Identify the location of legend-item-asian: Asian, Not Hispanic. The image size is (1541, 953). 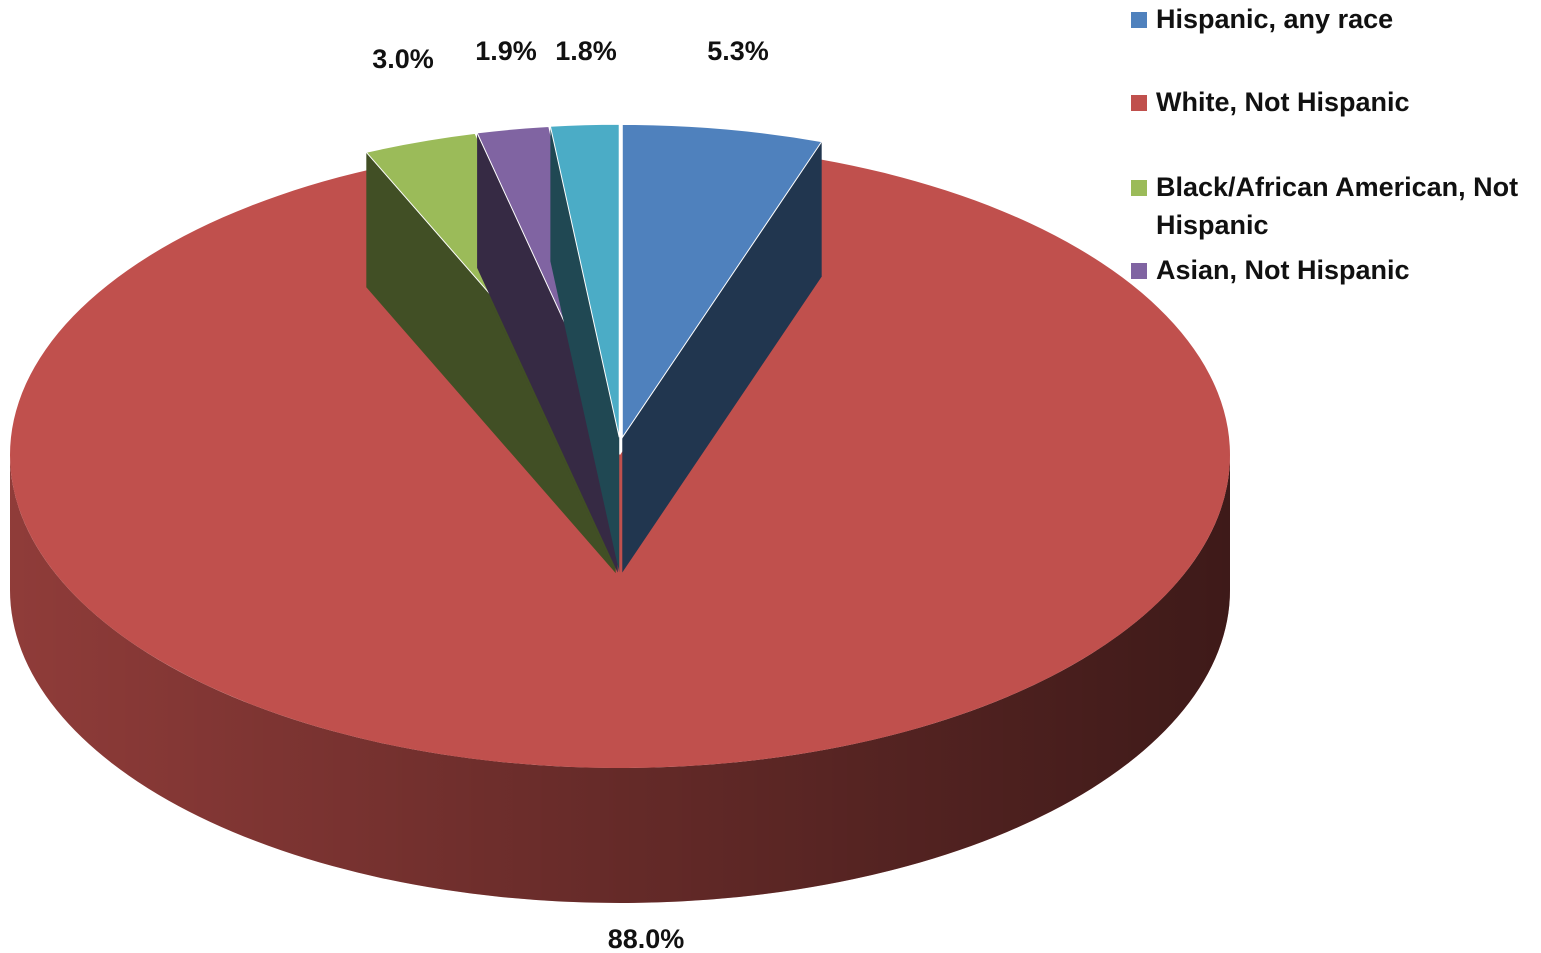
(1269, 270).